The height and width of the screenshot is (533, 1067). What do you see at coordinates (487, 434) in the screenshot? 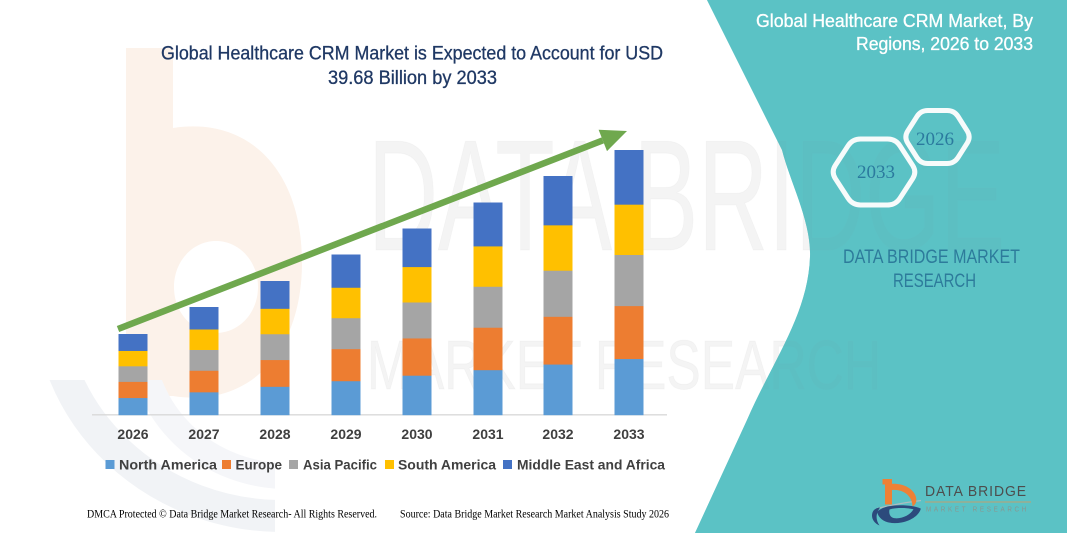
I see `svg-text: 2031` at bounding box center [487, 434].